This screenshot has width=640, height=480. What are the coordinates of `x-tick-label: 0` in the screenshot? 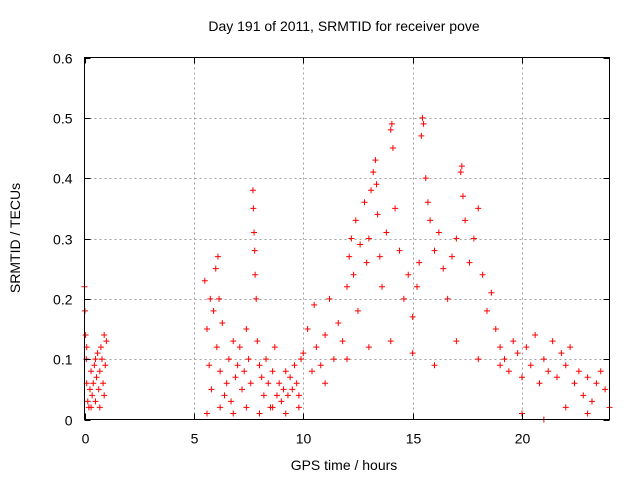 It's located at (86, 439).